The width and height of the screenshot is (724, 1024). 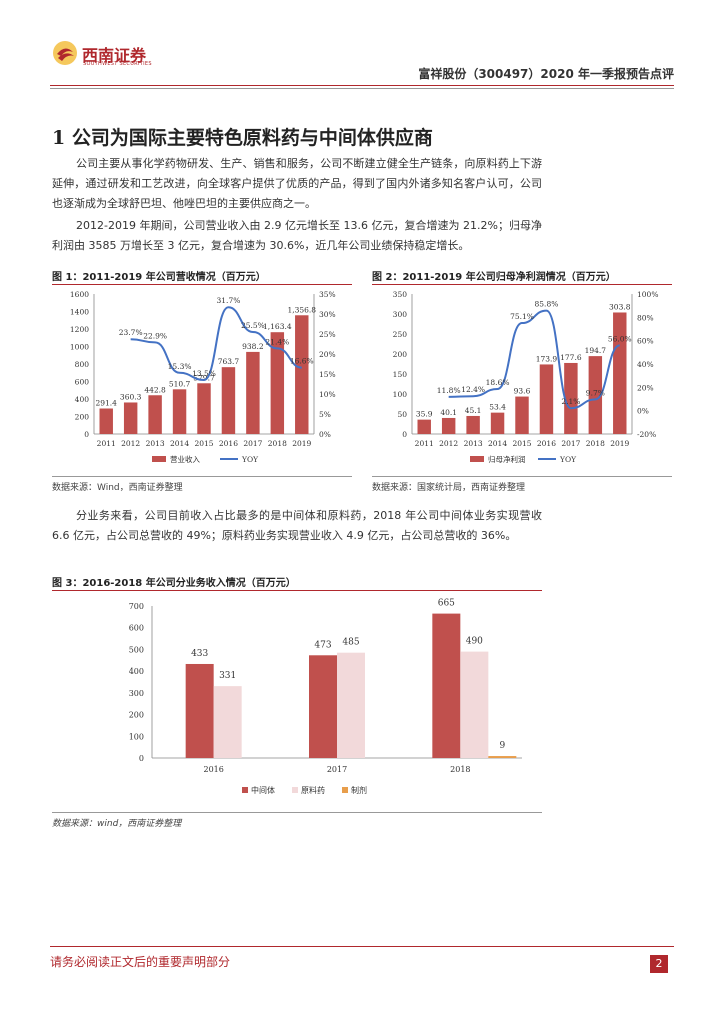 I want to click on revenue-yoy-value-label: 25.5%, so click(x=253, y=325).